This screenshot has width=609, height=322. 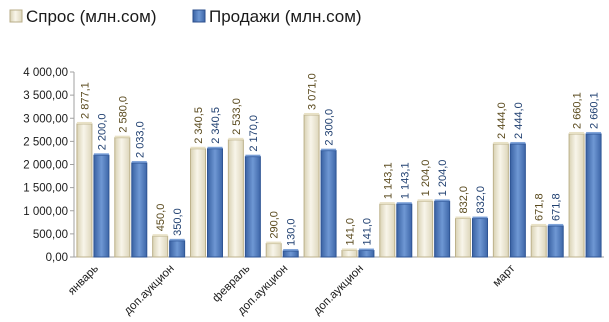 What do you see at coordinates (50, 235) in the screenshot?
I see `y-tick-label: 500,00` at bounding box center [50, 235].